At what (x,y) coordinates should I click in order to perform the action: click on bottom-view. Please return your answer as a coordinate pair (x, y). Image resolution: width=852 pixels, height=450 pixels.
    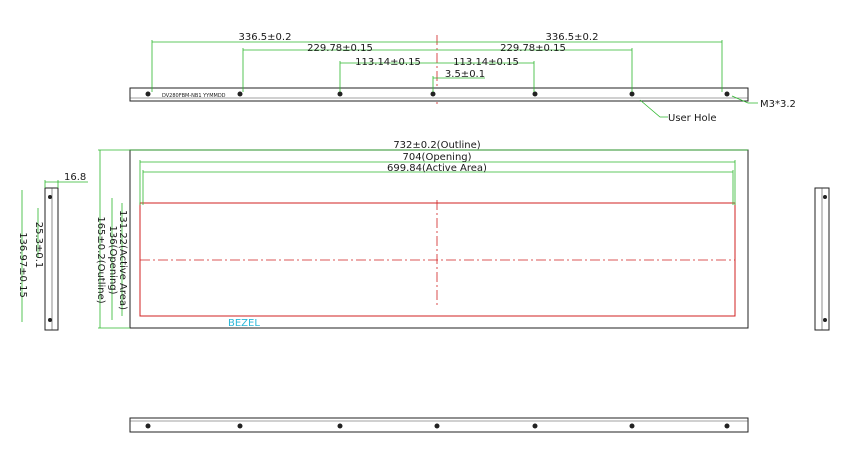
    Looking at the image, I should click on (439, 425).